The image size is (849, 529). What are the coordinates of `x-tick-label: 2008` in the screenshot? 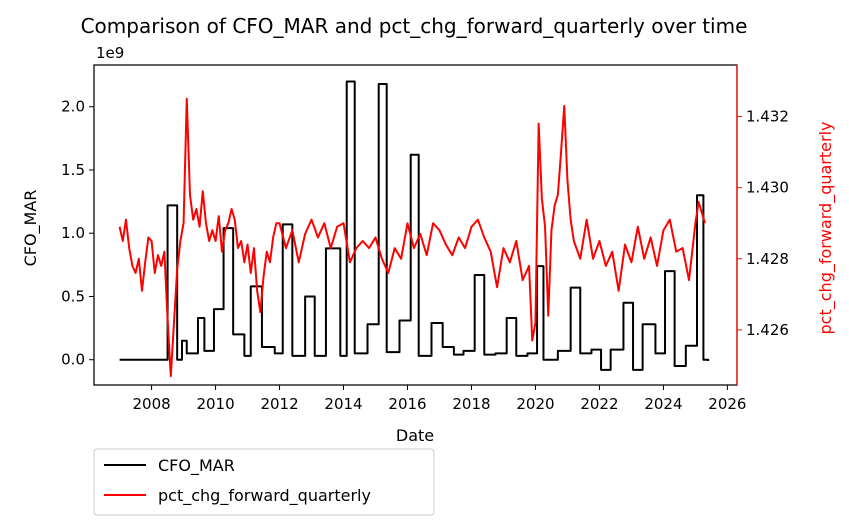 It's located at (151, 404).